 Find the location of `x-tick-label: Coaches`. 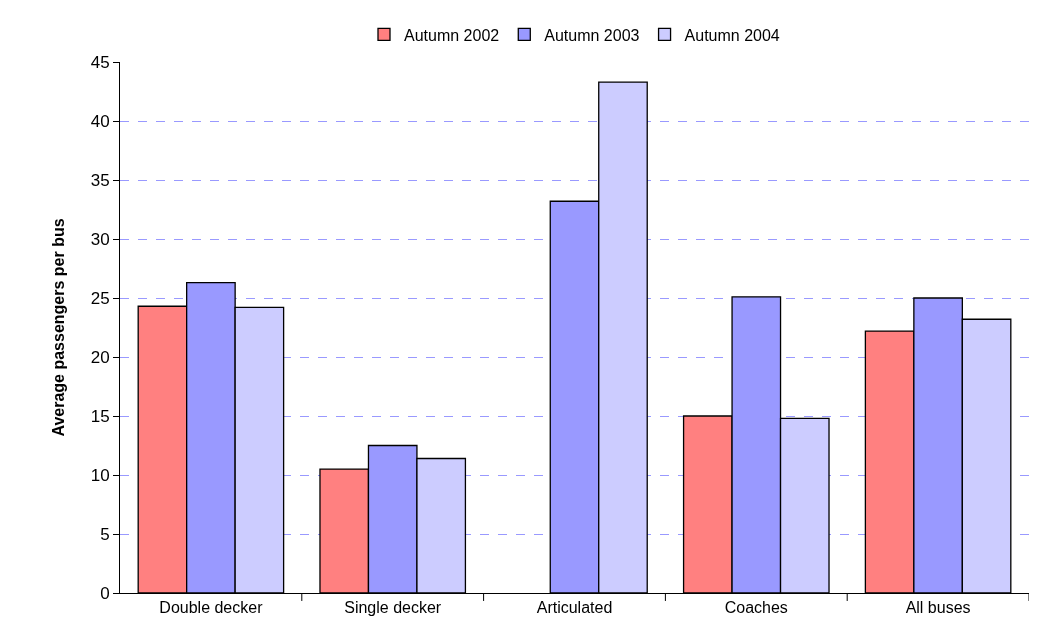

x-tick-label: Coaches is located at coordinates (756, 608).